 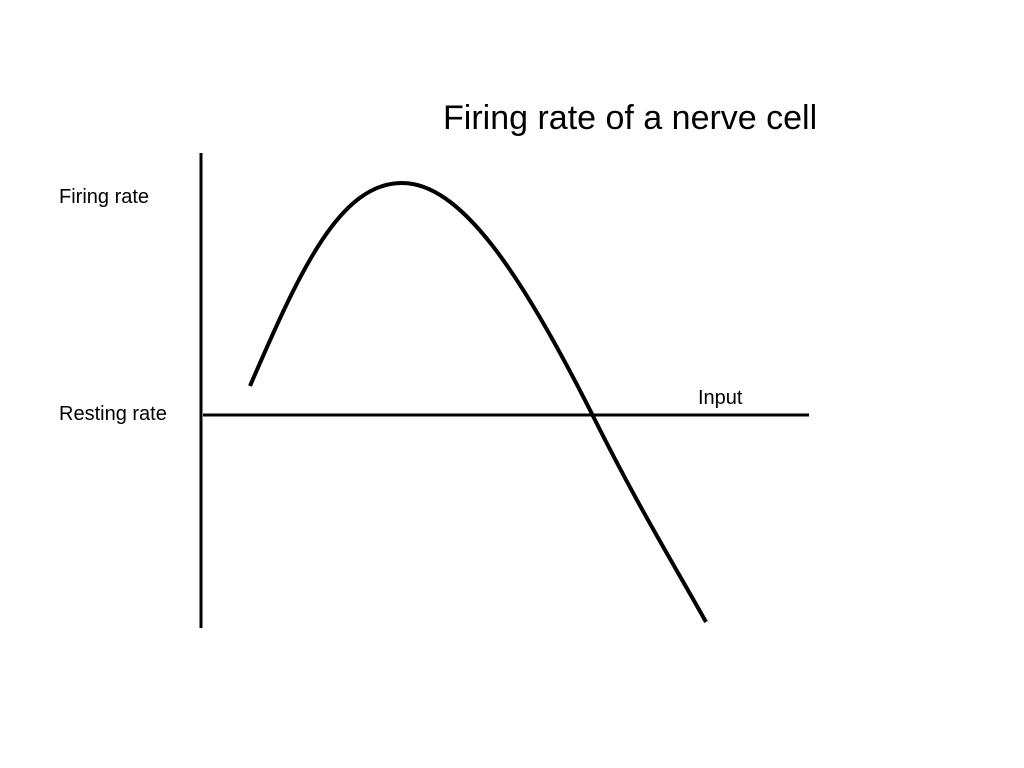 What do you see at coordinates (113, 414) in the screenshot?
I see `resting-rate-label: Resting rate` at bounding box center [113, 414].